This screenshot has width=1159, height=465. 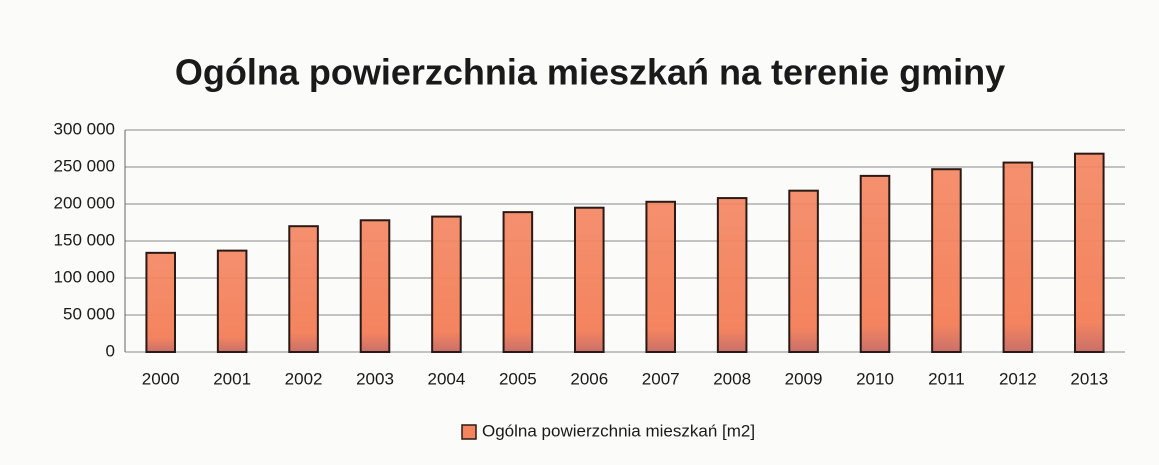 What do you see at coordinates (661, 378) in the screenshot?
I see `x-tick-label: 2007` at bounding box center [661, 378].